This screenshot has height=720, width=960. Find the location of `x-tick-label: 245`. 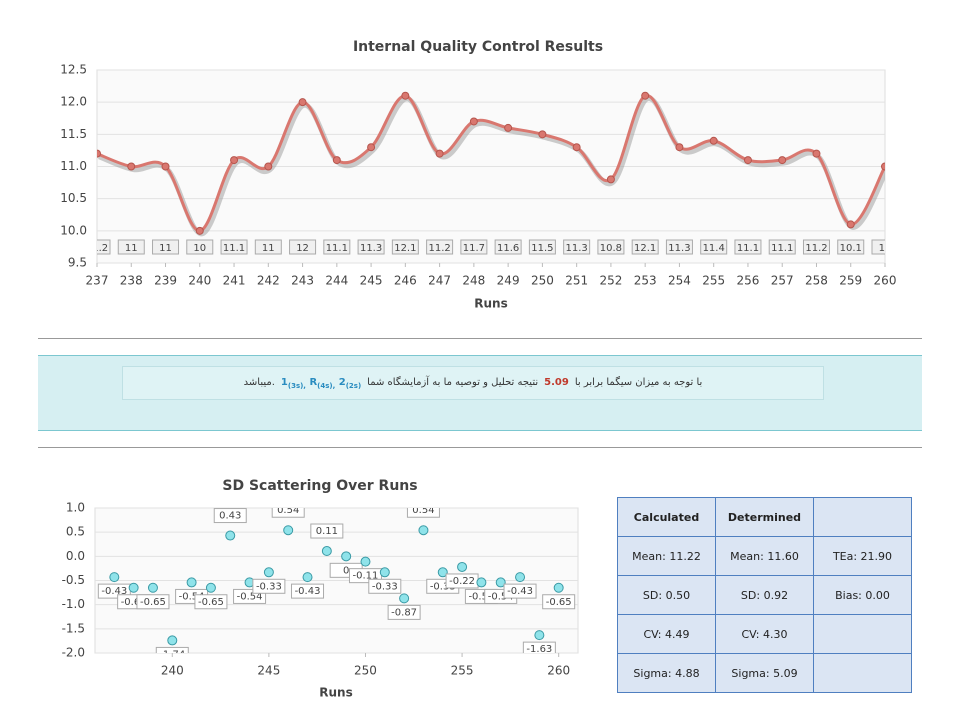

x-tick-label: 245 is located at coordinates (371, 281).